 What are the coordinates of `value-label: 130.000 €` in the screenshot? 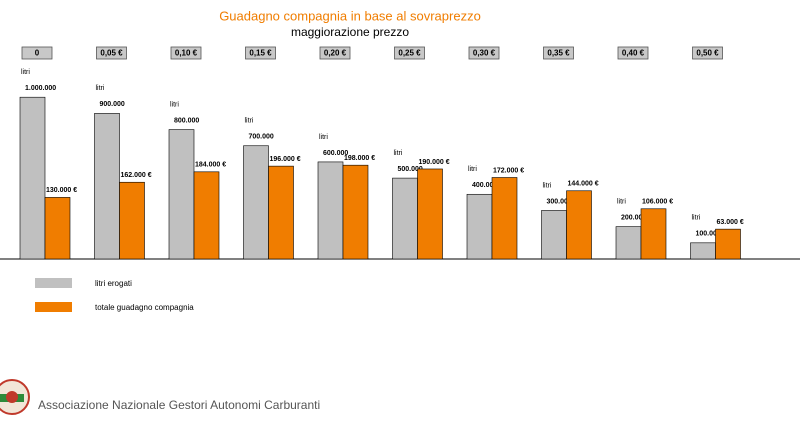 It's located at (61, 190).